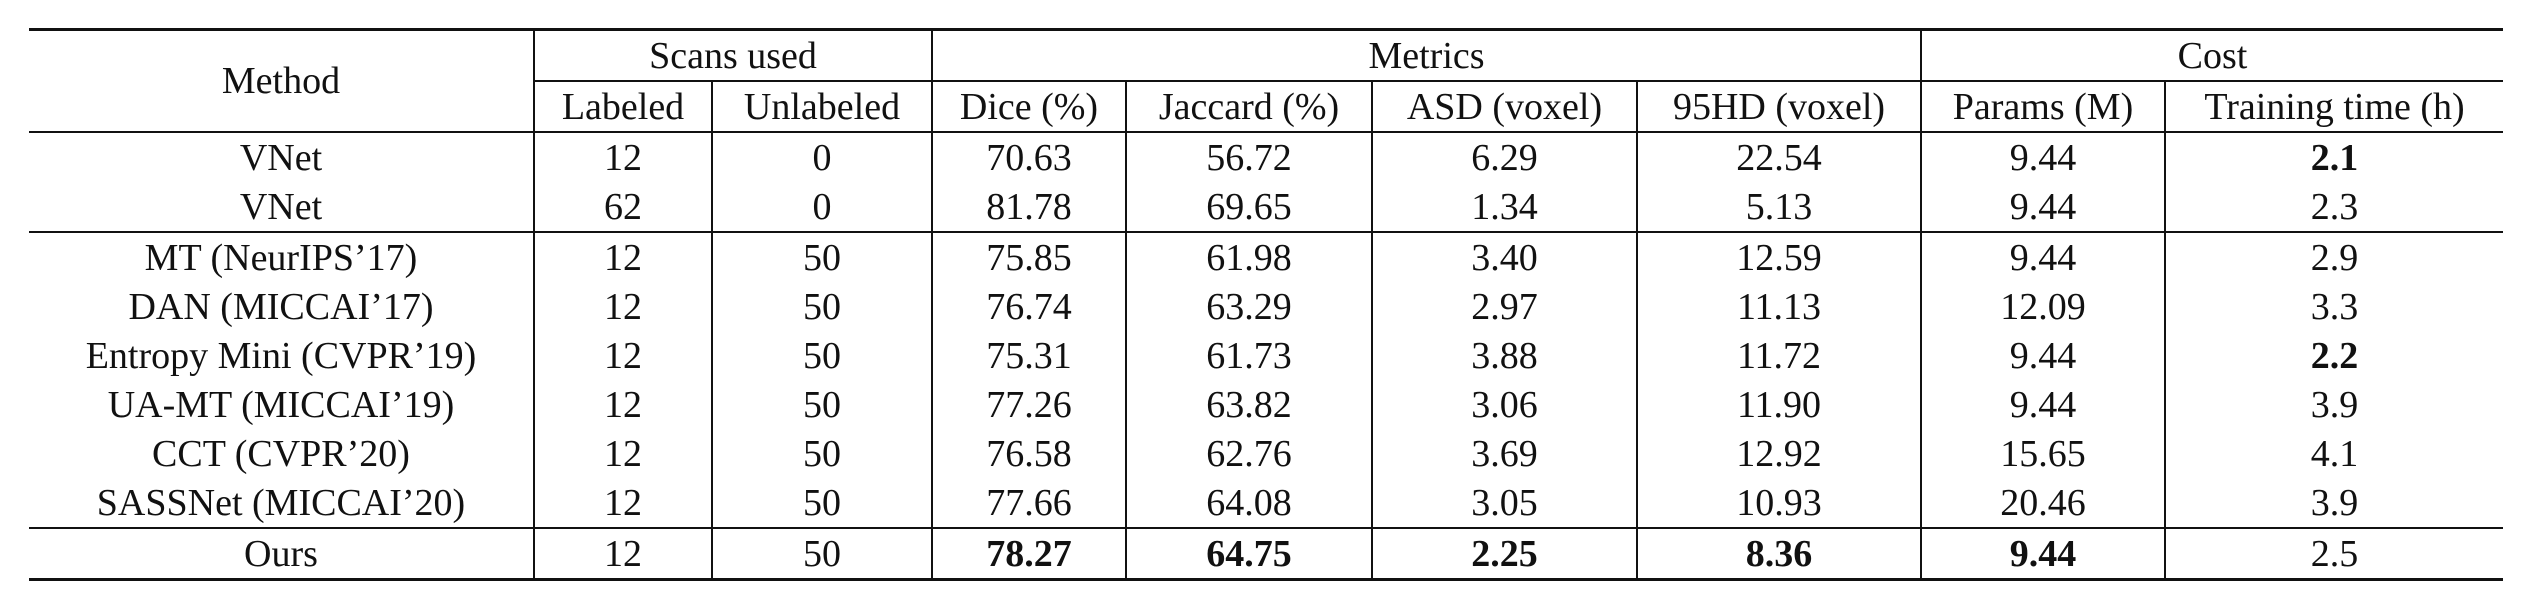 This screenshot has width=2524, height=604. I want to click on table-cell: 78.27, so click(1028, 553).